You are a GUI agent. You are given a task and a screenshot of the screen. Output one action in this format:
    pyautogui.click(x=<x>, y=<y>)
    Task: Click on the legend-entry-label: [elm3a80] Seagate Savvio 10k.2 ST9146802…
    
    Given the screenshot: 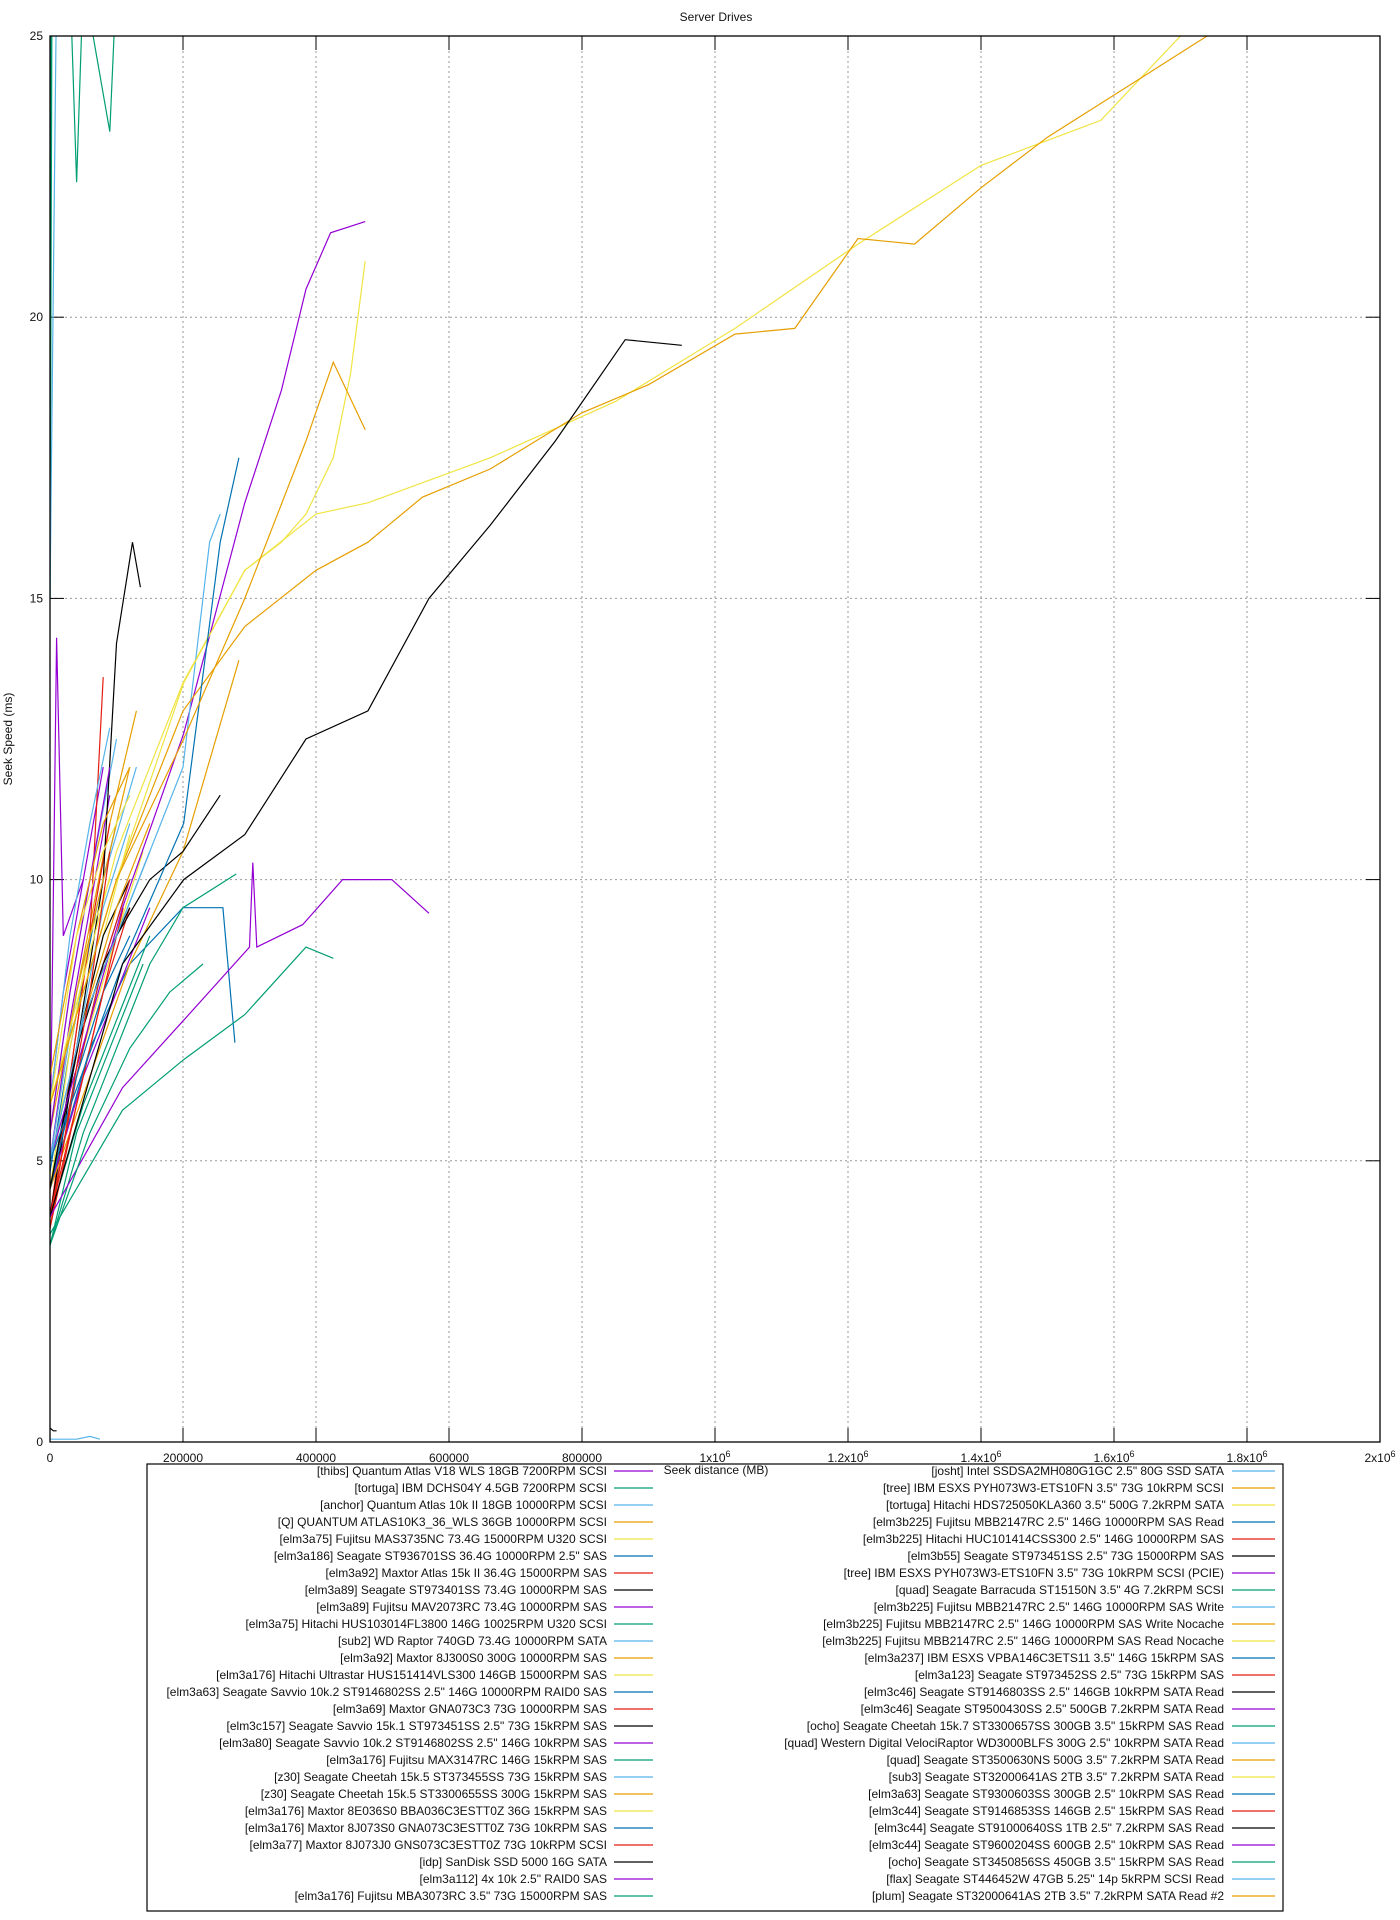 What is the action you would take?
    pyautogui.click(x=413, y=1743)
    